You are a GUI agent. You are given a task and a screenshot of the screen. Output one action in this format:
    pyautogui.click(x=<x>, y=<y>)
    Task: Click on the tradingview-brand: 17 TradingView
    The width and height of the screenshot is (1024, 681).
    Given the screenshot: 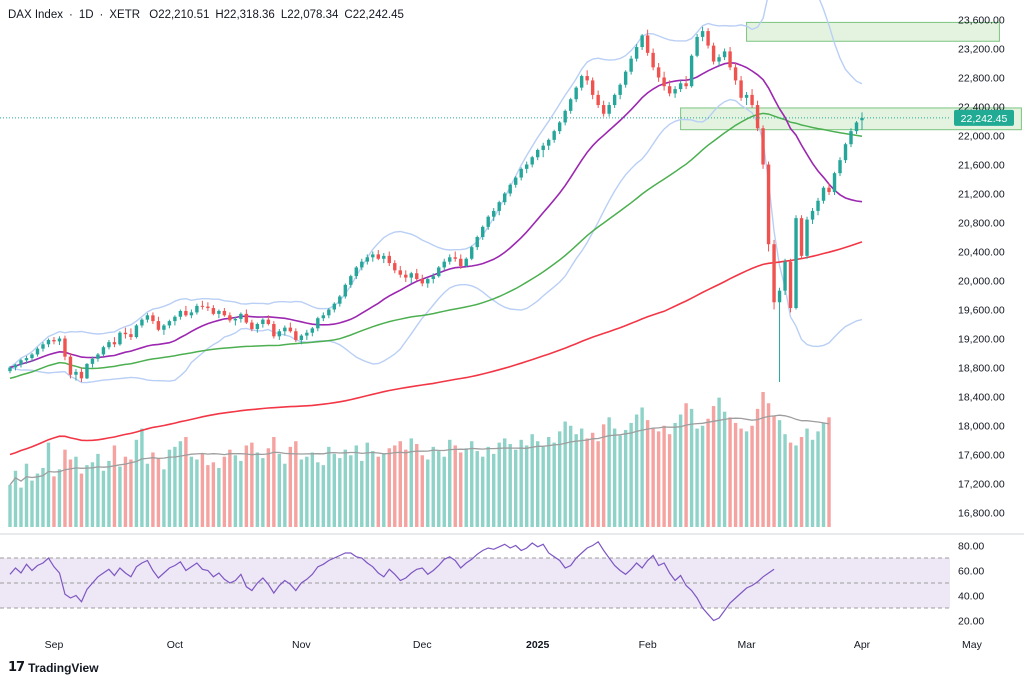 What is the action you would take?
    pyautogui.click(x=53, y=667)
    